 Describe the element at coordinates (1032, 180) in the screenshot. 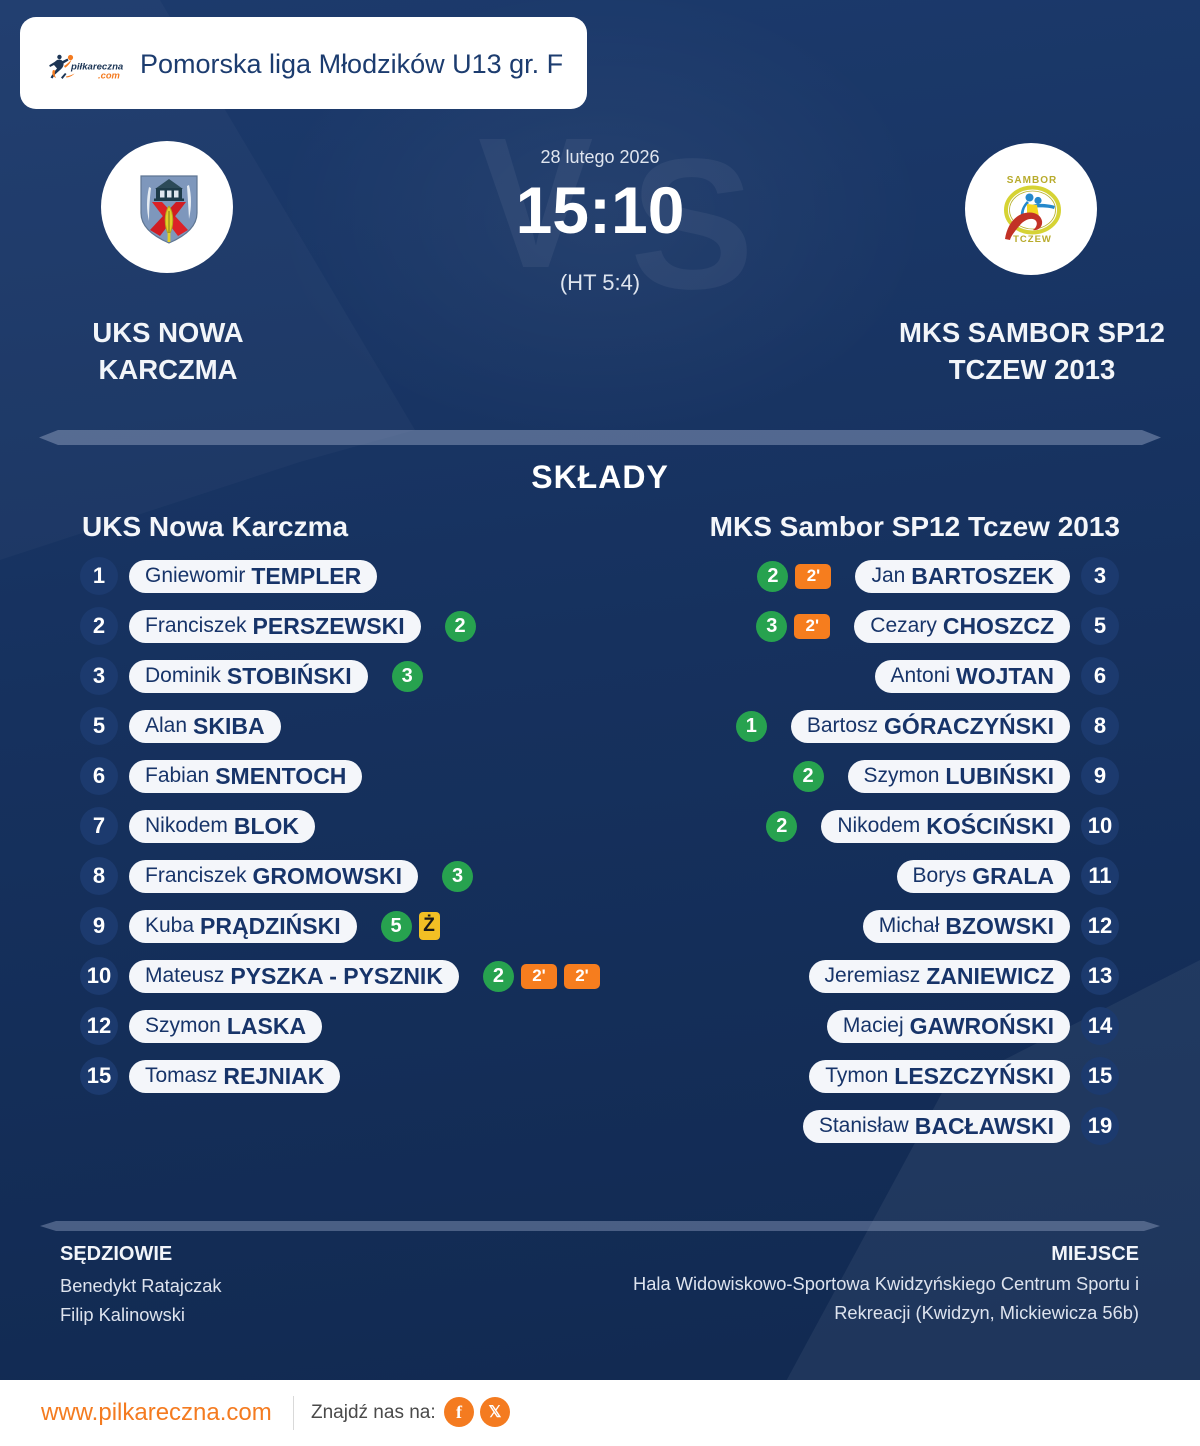

I see `svg-text: SAMBOR` at that location.